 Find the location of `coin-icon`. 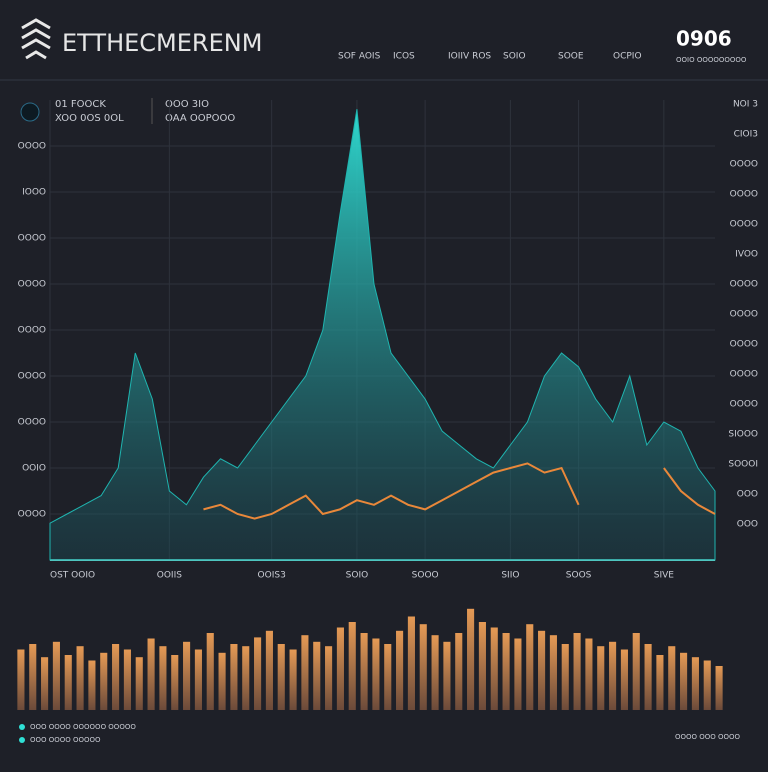

coin-icon is located at coordinates (30, 112).